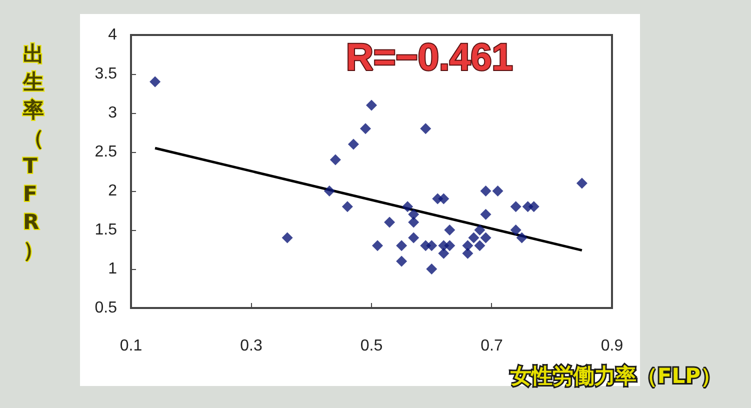 The height and width of the screenshot is (408, 751). Describe the element at coordinates (113, 35) in the screenshot. I see `y-tick-label: 4` at that location.